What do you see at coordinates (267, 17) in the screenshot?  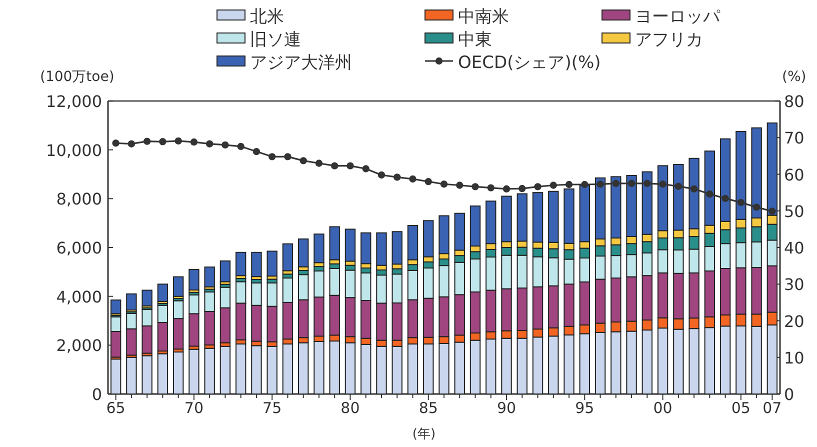 I see `legend-label: 北米` at bounding box center [267, 17].